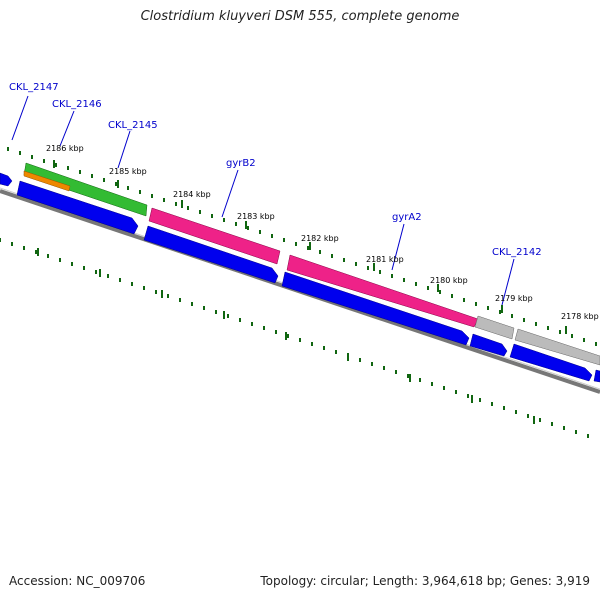  What do you see at coordinates (65, 148) in the screenshot?
I see `tick-label-2186: 2186 kbp` at bounding box center [65, 148].